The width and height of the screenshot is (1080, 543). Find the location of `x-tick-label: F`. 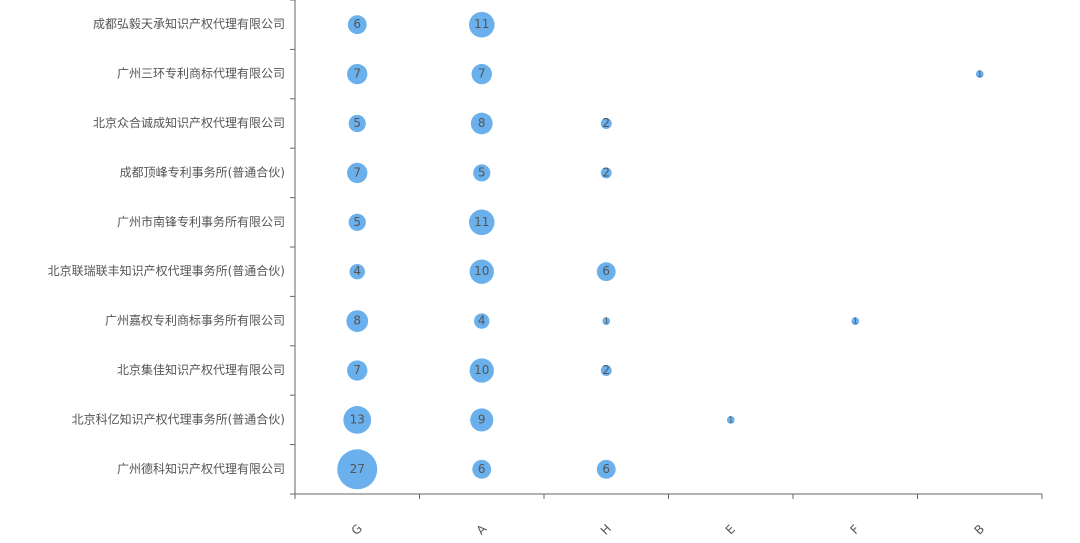

x-tick-label: F is located at coordinates (855, 529).